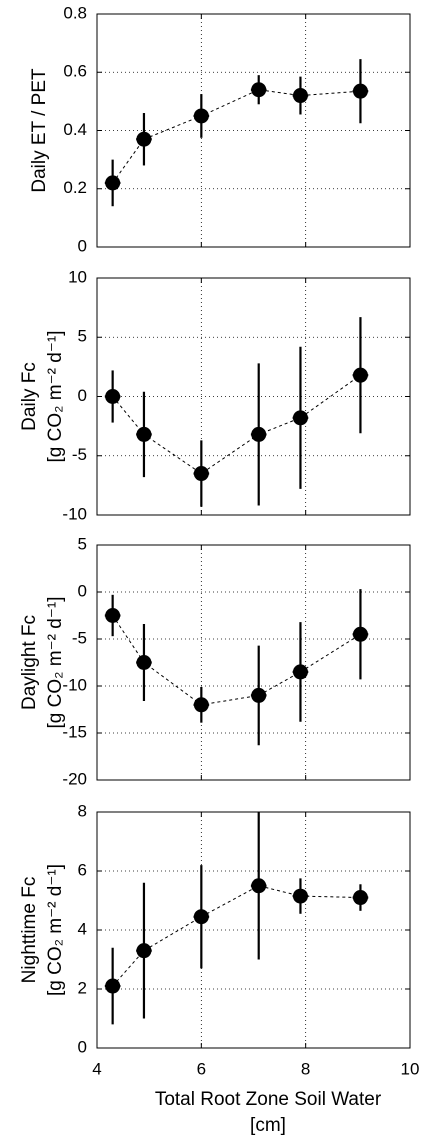  Describe the element at coordinates (82, 810) in the screenshot. I see `y-tick-label: 8` at that location.